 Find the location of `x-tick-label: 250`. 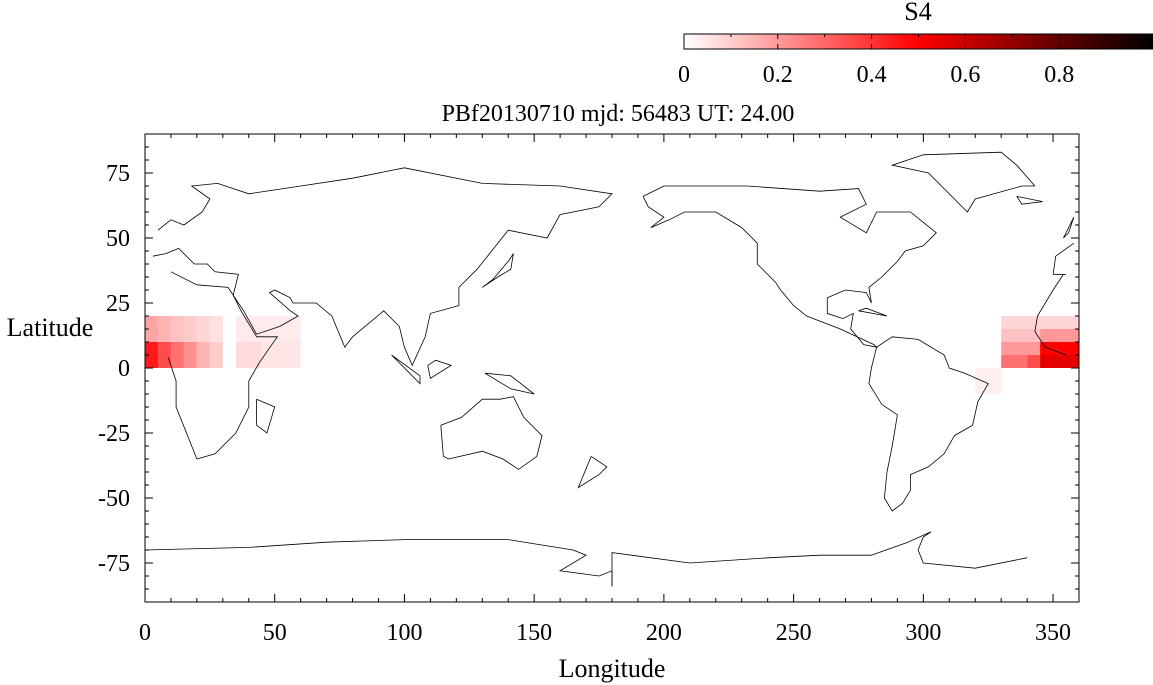

x-tick-label: 250 is located at coordinates (794, 633).